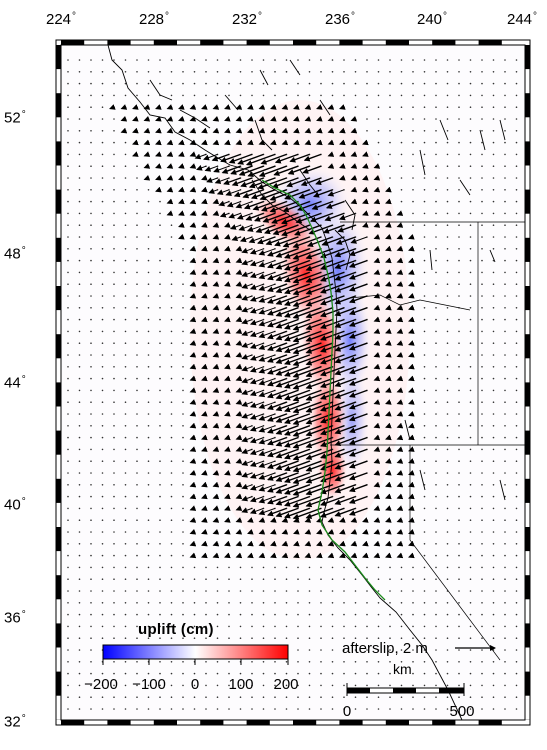 This screenshot has height=750, width=547. Describe the element at coordinates (347, 711) in the screenshot. I see `scale-bar-start: 0` at that location.